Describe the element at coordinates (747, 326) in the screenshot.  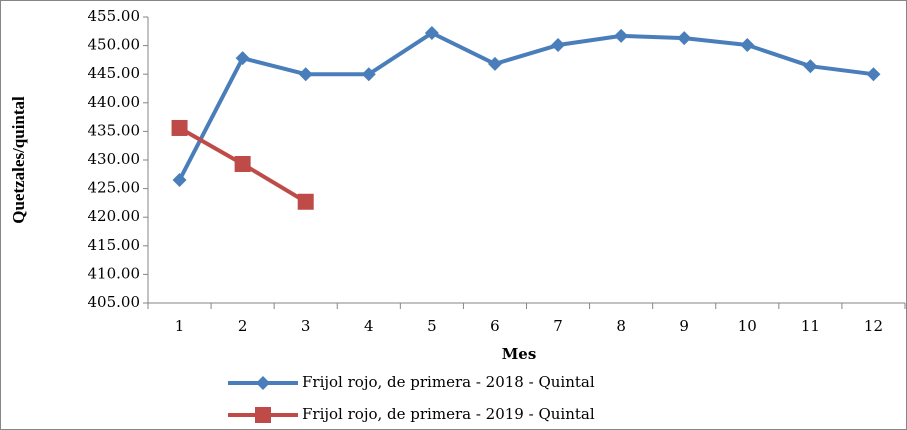
I see `x-tick-label: 10` at that location.